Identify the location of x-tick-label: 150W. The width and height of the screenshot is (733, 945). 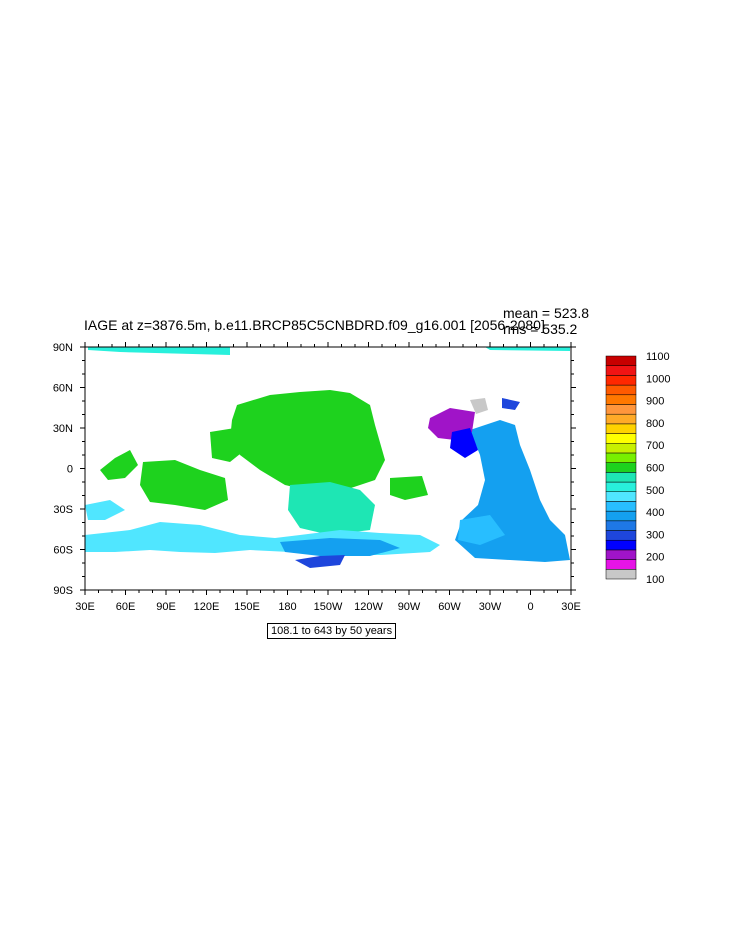
(328, 607).